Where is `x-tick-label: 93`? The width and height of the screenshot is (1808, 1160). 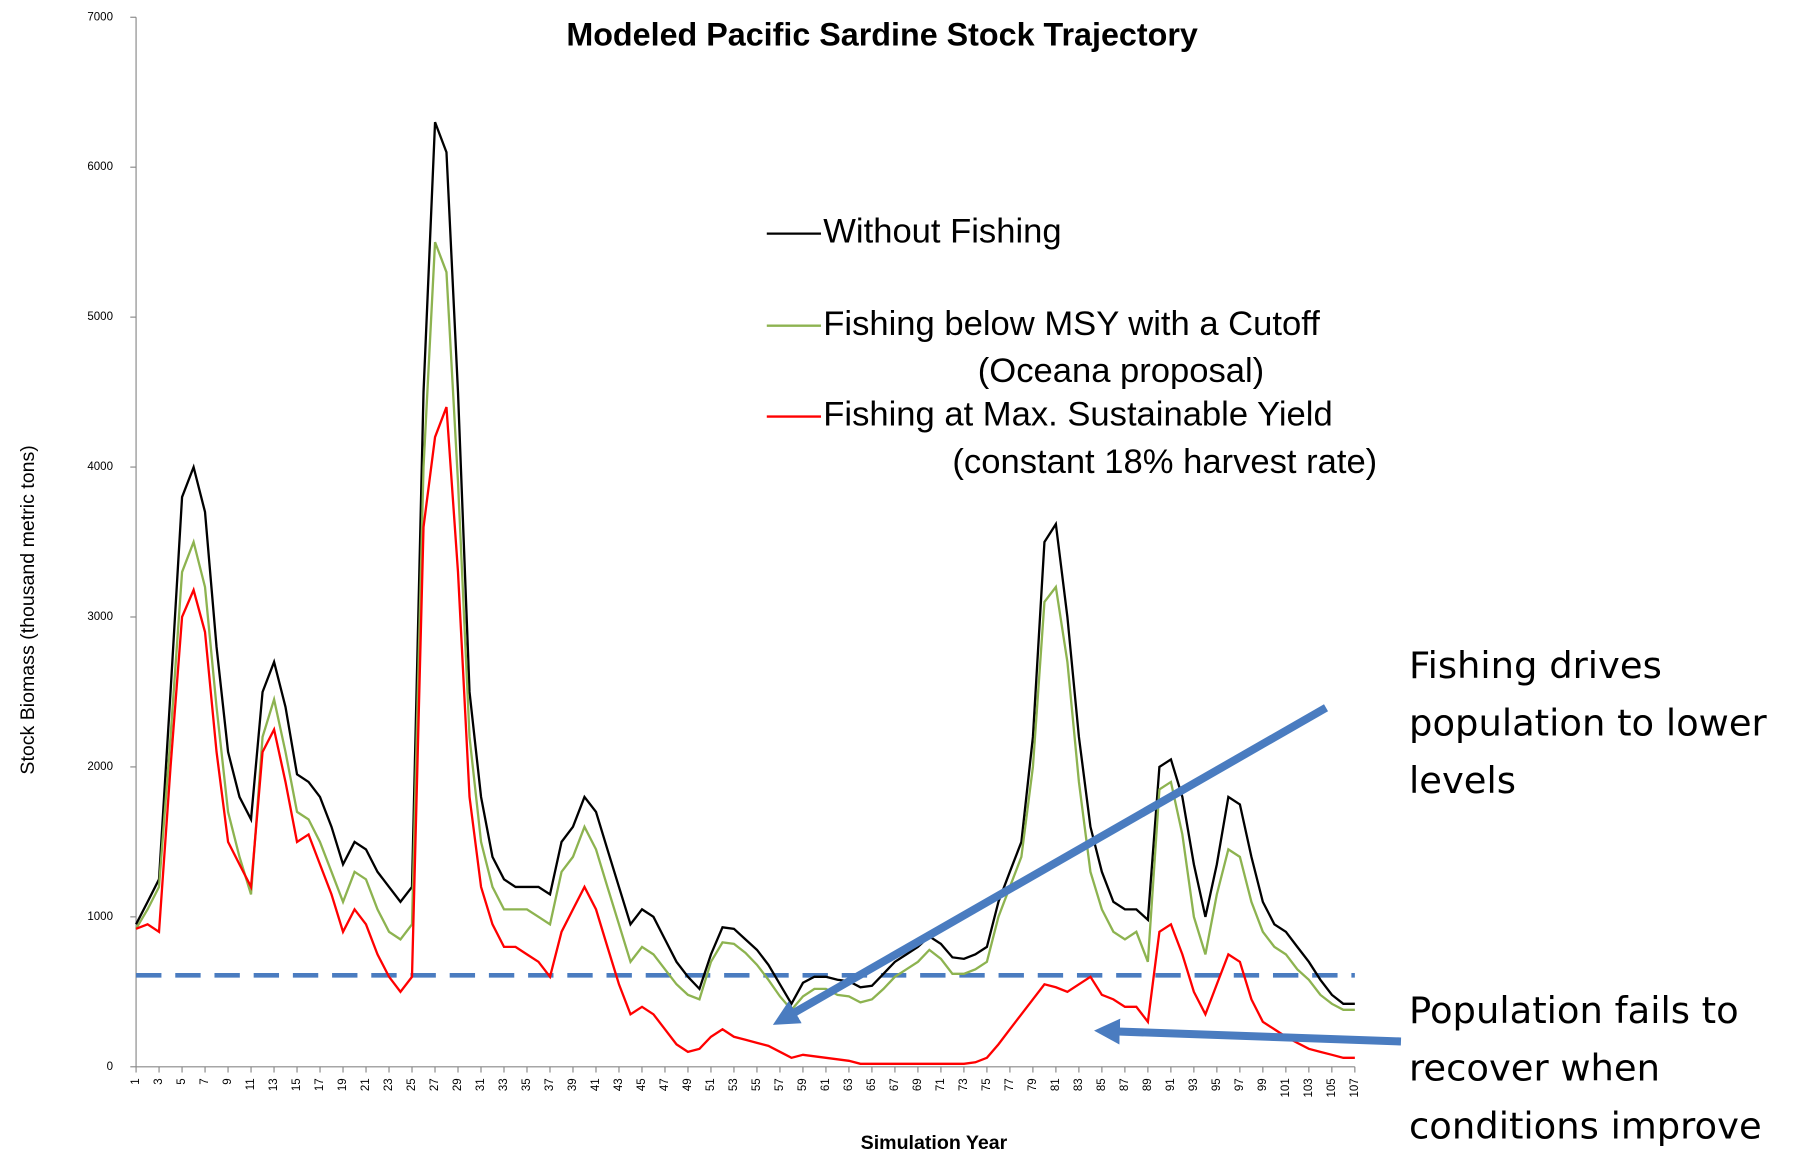 x-tick-label: 93 is located at coordinates (1194, 1084).